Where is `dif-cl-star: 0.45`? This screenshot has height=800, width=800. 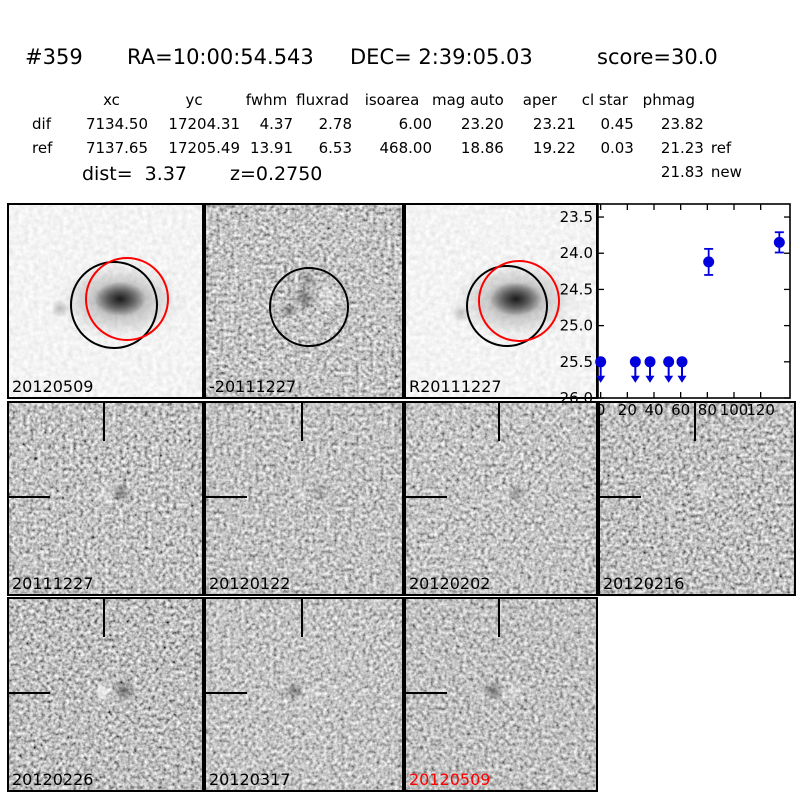 dif-cl-star: 0.45 is located at coordinates (617, 124).